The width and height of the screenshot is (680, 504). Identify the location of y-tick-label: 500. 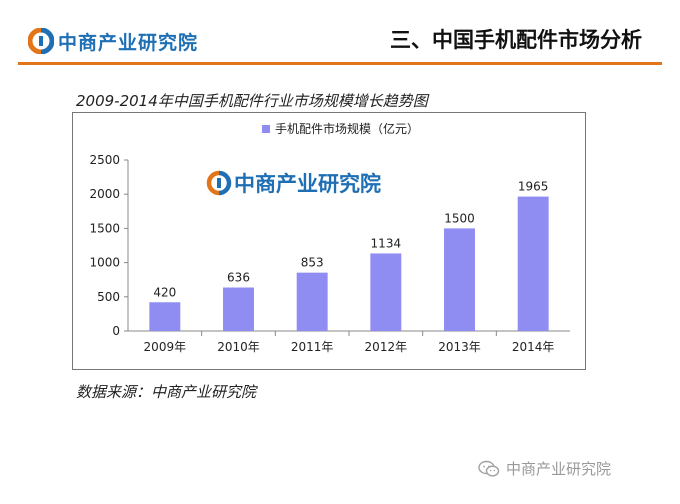
(108, 297).